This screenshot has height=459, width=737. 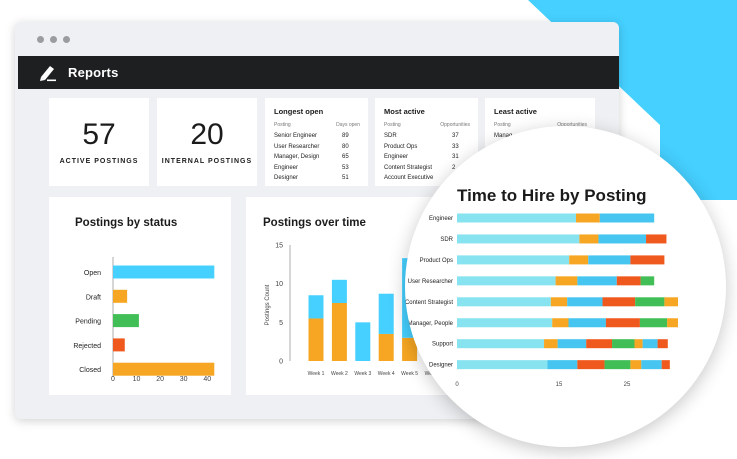 I want to click on list-row: Product Ops 33, so click(x=427, y=149).